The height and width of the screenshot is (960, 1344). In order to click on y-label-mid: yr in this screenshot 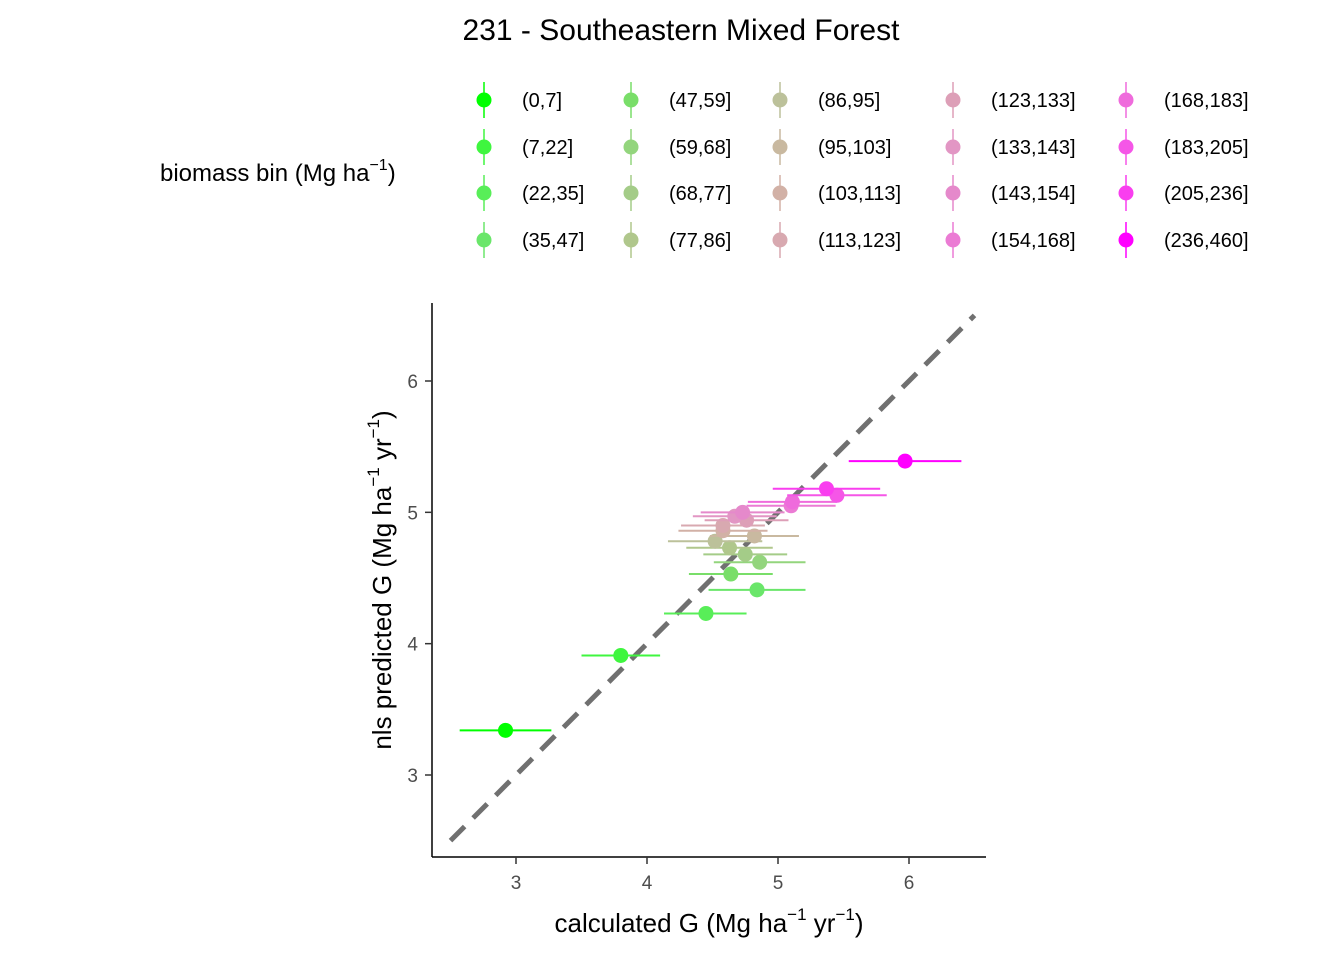, I will do `click(382, 452)`.